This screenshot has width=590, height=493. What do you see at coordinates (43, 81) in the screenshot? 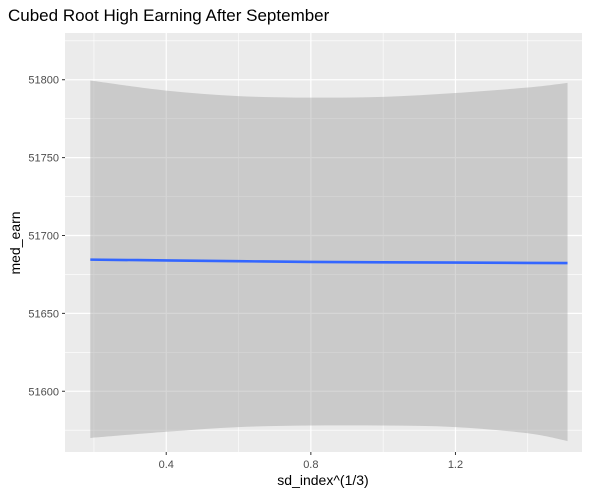
I see `y-tick-label: 51800` at bounding box center [43, 81].